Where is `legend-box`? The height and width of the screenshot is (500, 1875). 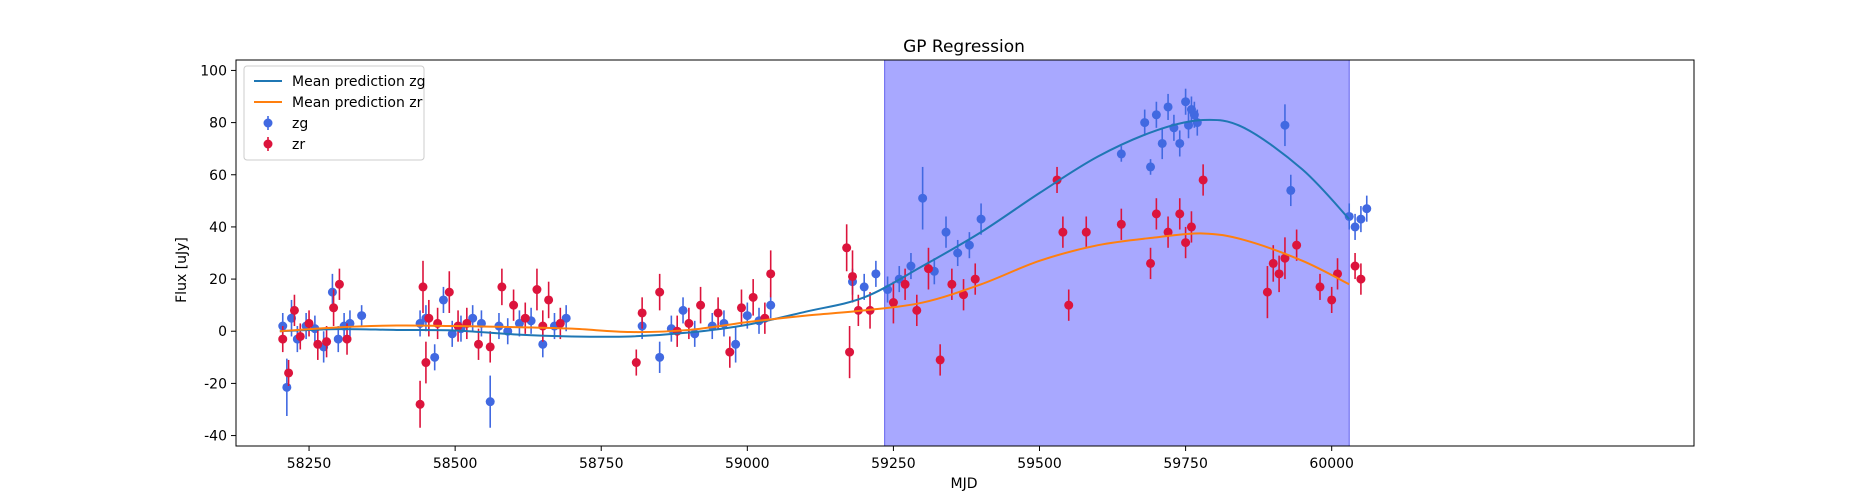 legend-box is located at coordinates (334, 113).